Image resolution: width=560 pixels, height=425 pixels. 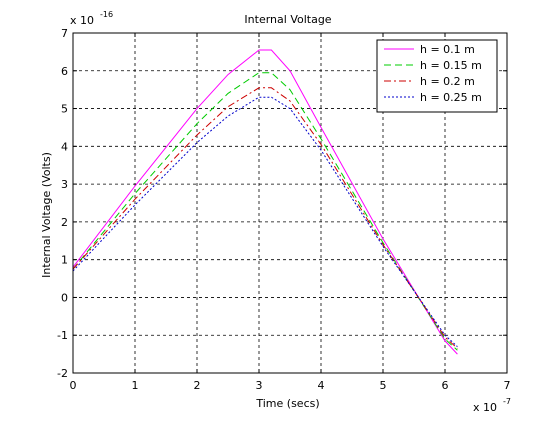 I want to click on y-tick-label: 2, so click(x=64, y=222).